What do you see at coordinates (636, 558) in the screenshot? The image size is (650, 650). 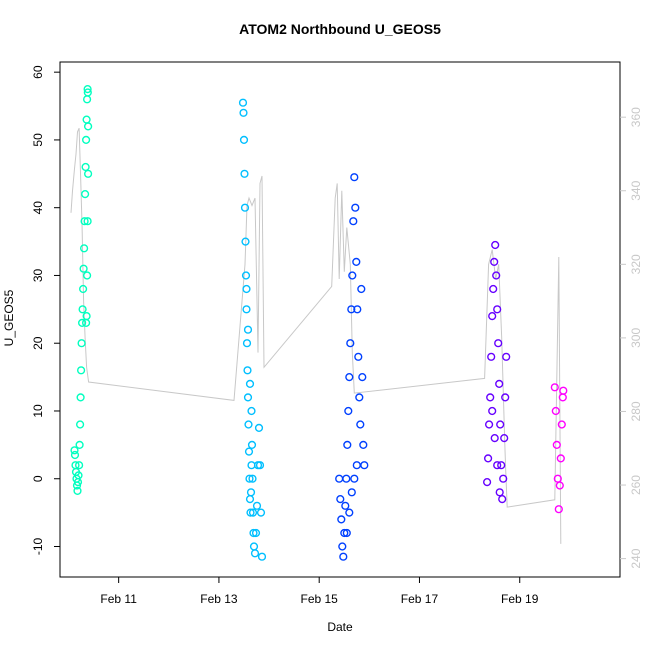 I see `y2-tick-label: 240` at bounding box center [636, 558].